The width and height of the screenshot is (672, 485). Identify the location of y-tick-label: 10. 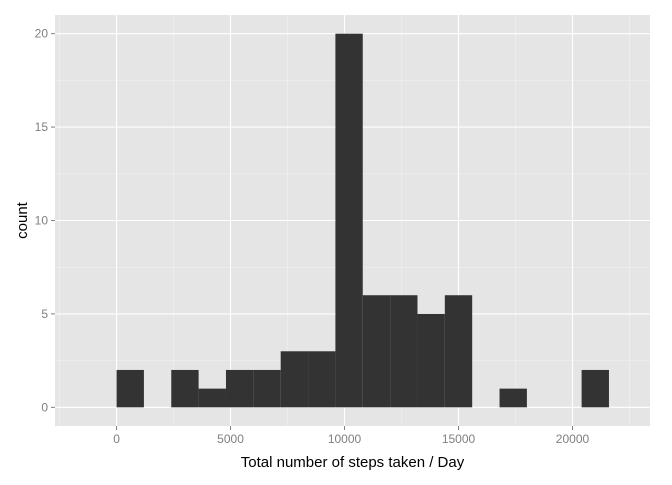
(42, 221).